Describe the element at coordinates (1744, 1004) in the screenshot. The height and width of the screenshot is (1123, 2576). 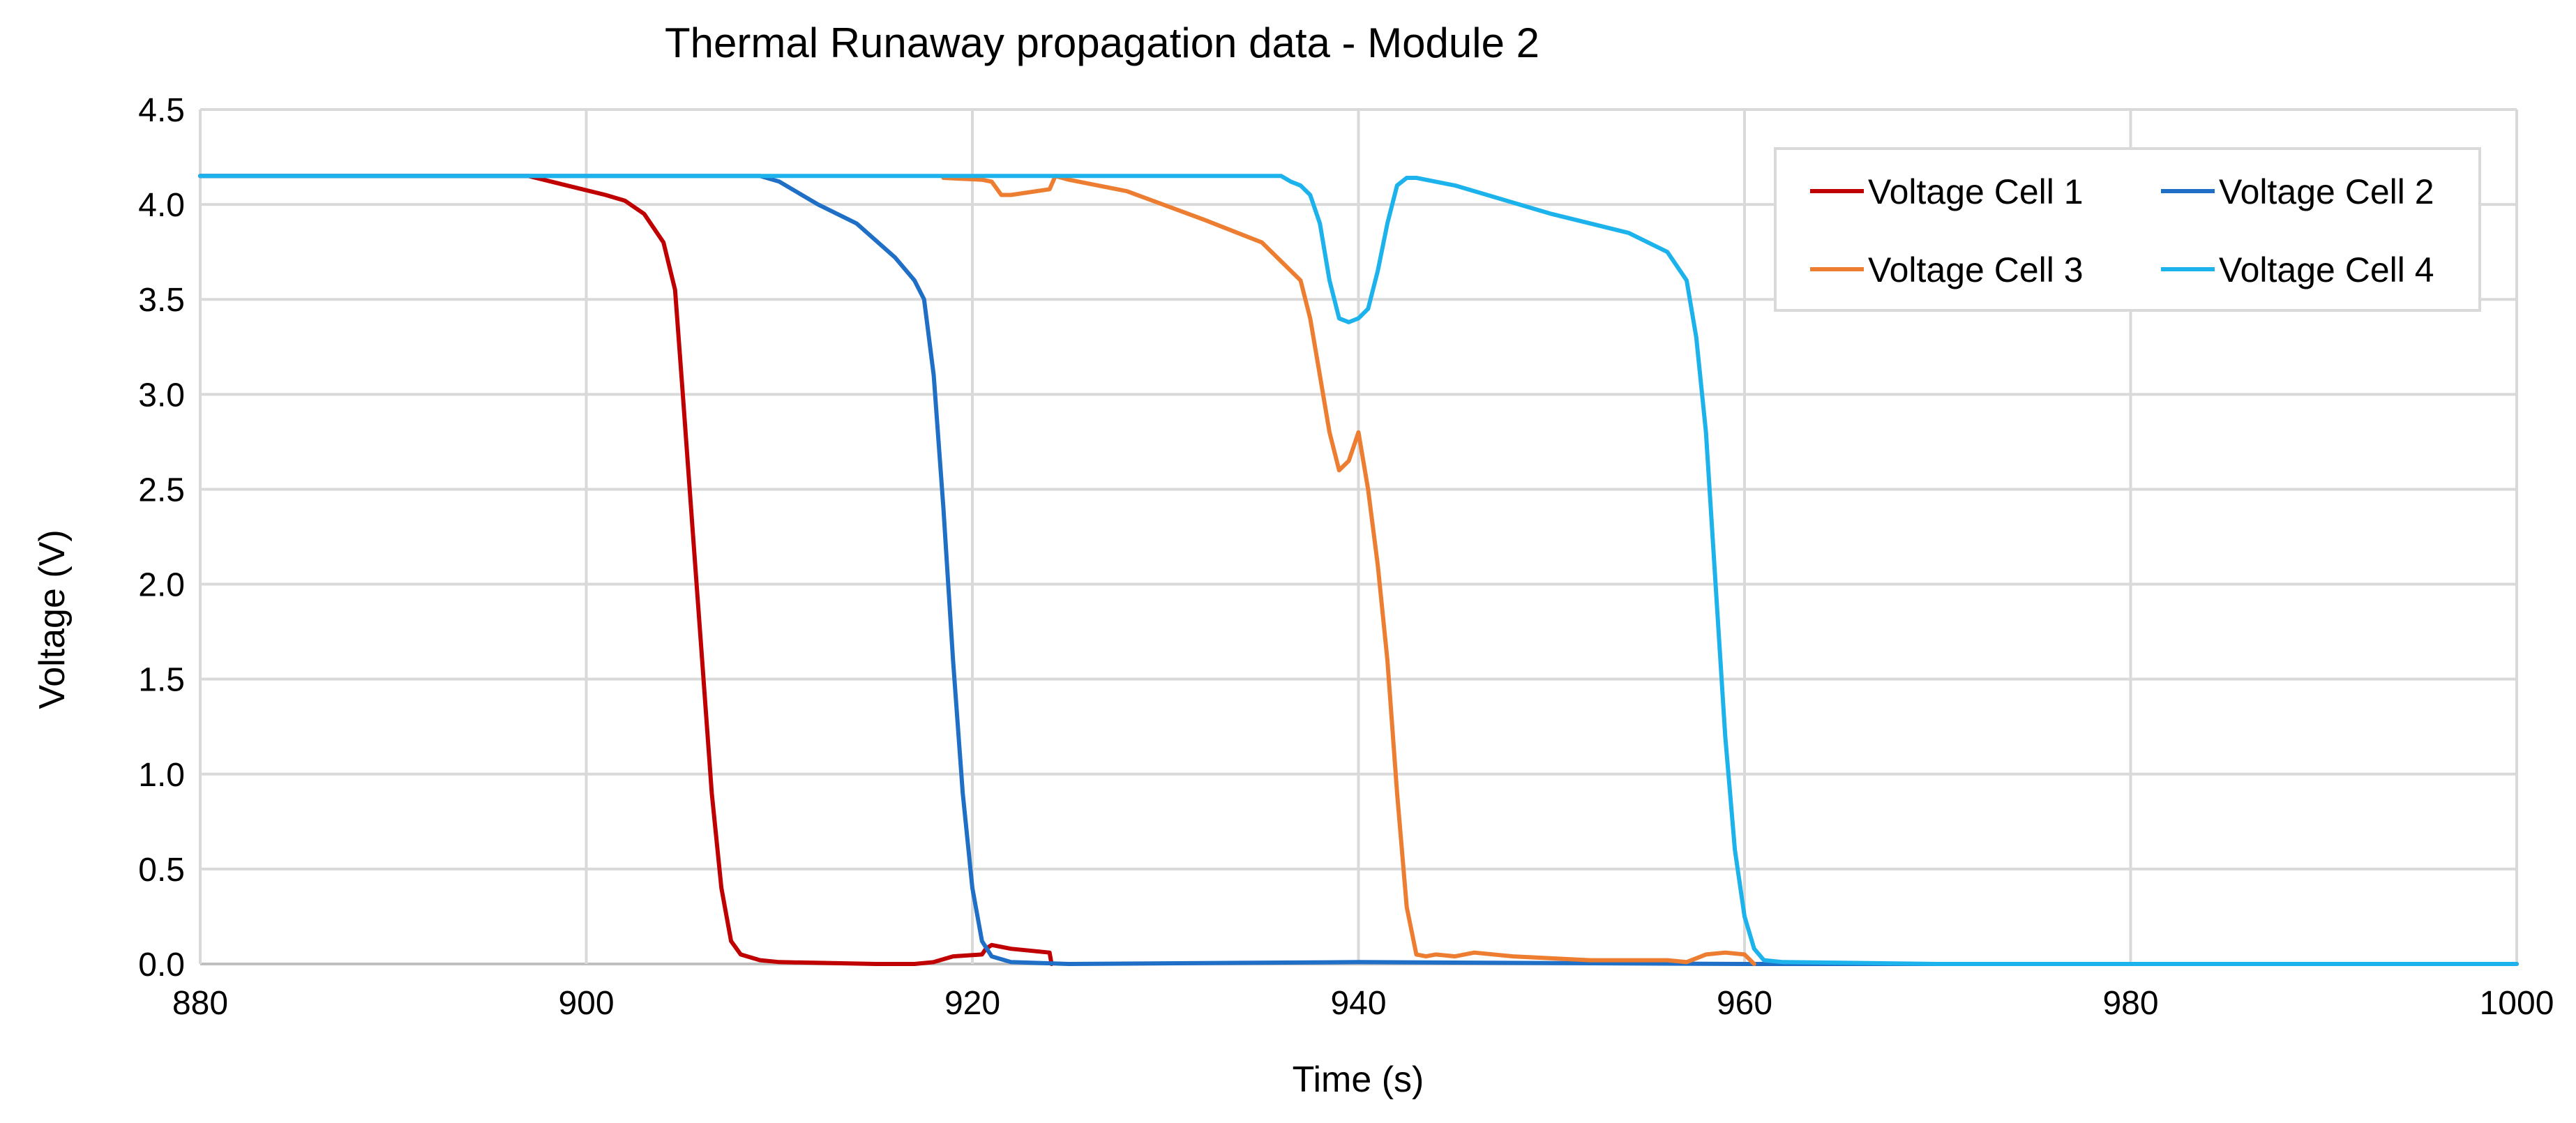
I see `x-tick-label: 960` at that location.